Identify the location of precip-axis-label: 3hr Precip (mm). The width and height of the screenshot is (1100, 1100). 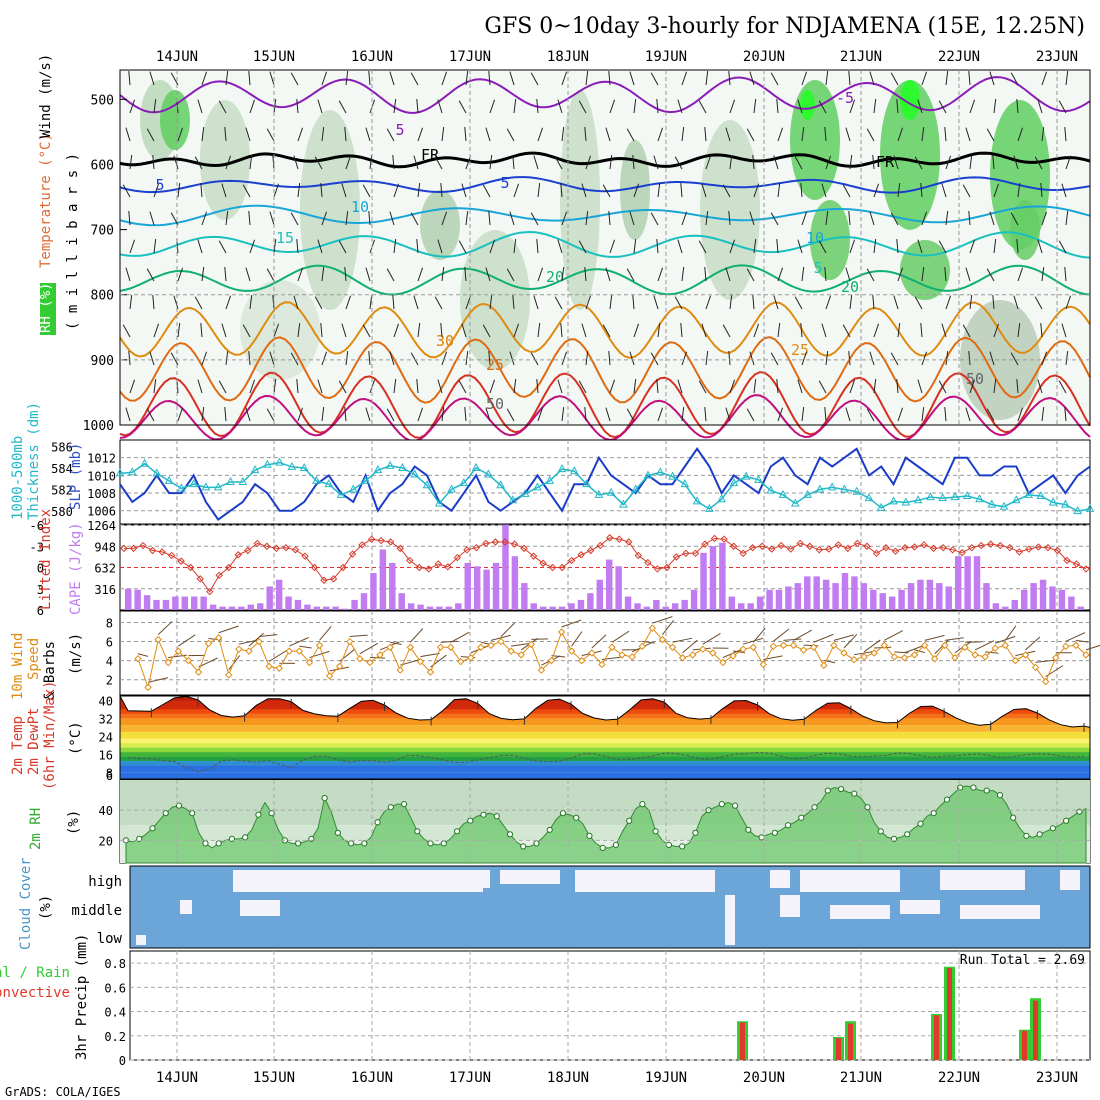
(82, 997).